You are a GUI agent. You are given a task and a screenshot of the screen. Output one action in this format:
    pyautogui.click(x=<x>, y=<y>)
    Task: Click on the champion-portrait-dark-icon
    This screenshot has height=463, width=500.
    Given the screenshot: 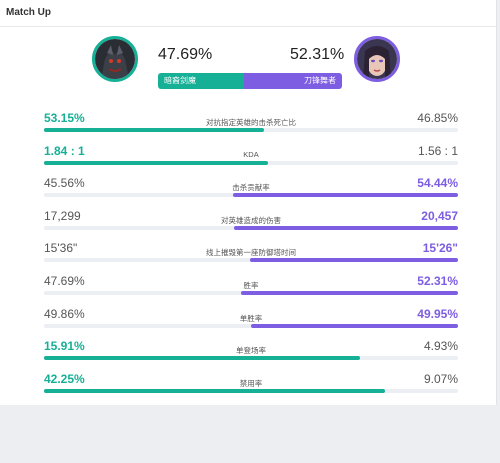 What is the action you would take?
    pyautogui.click(x=115, y=59)
    